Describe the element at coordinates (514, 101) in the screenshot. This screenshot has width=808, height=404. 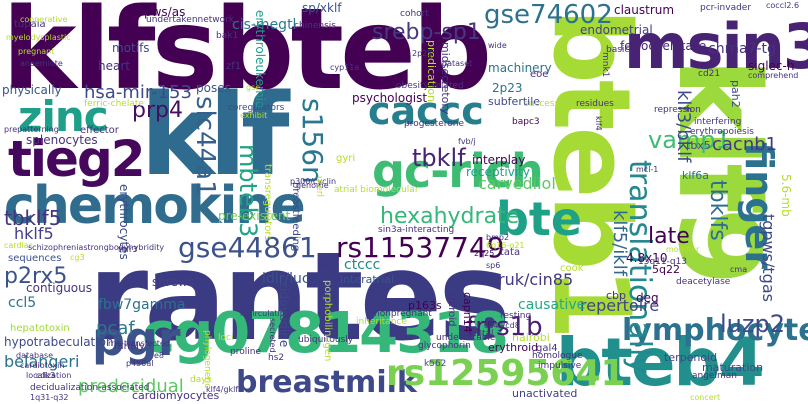
I see `word: subfertile` at that location.